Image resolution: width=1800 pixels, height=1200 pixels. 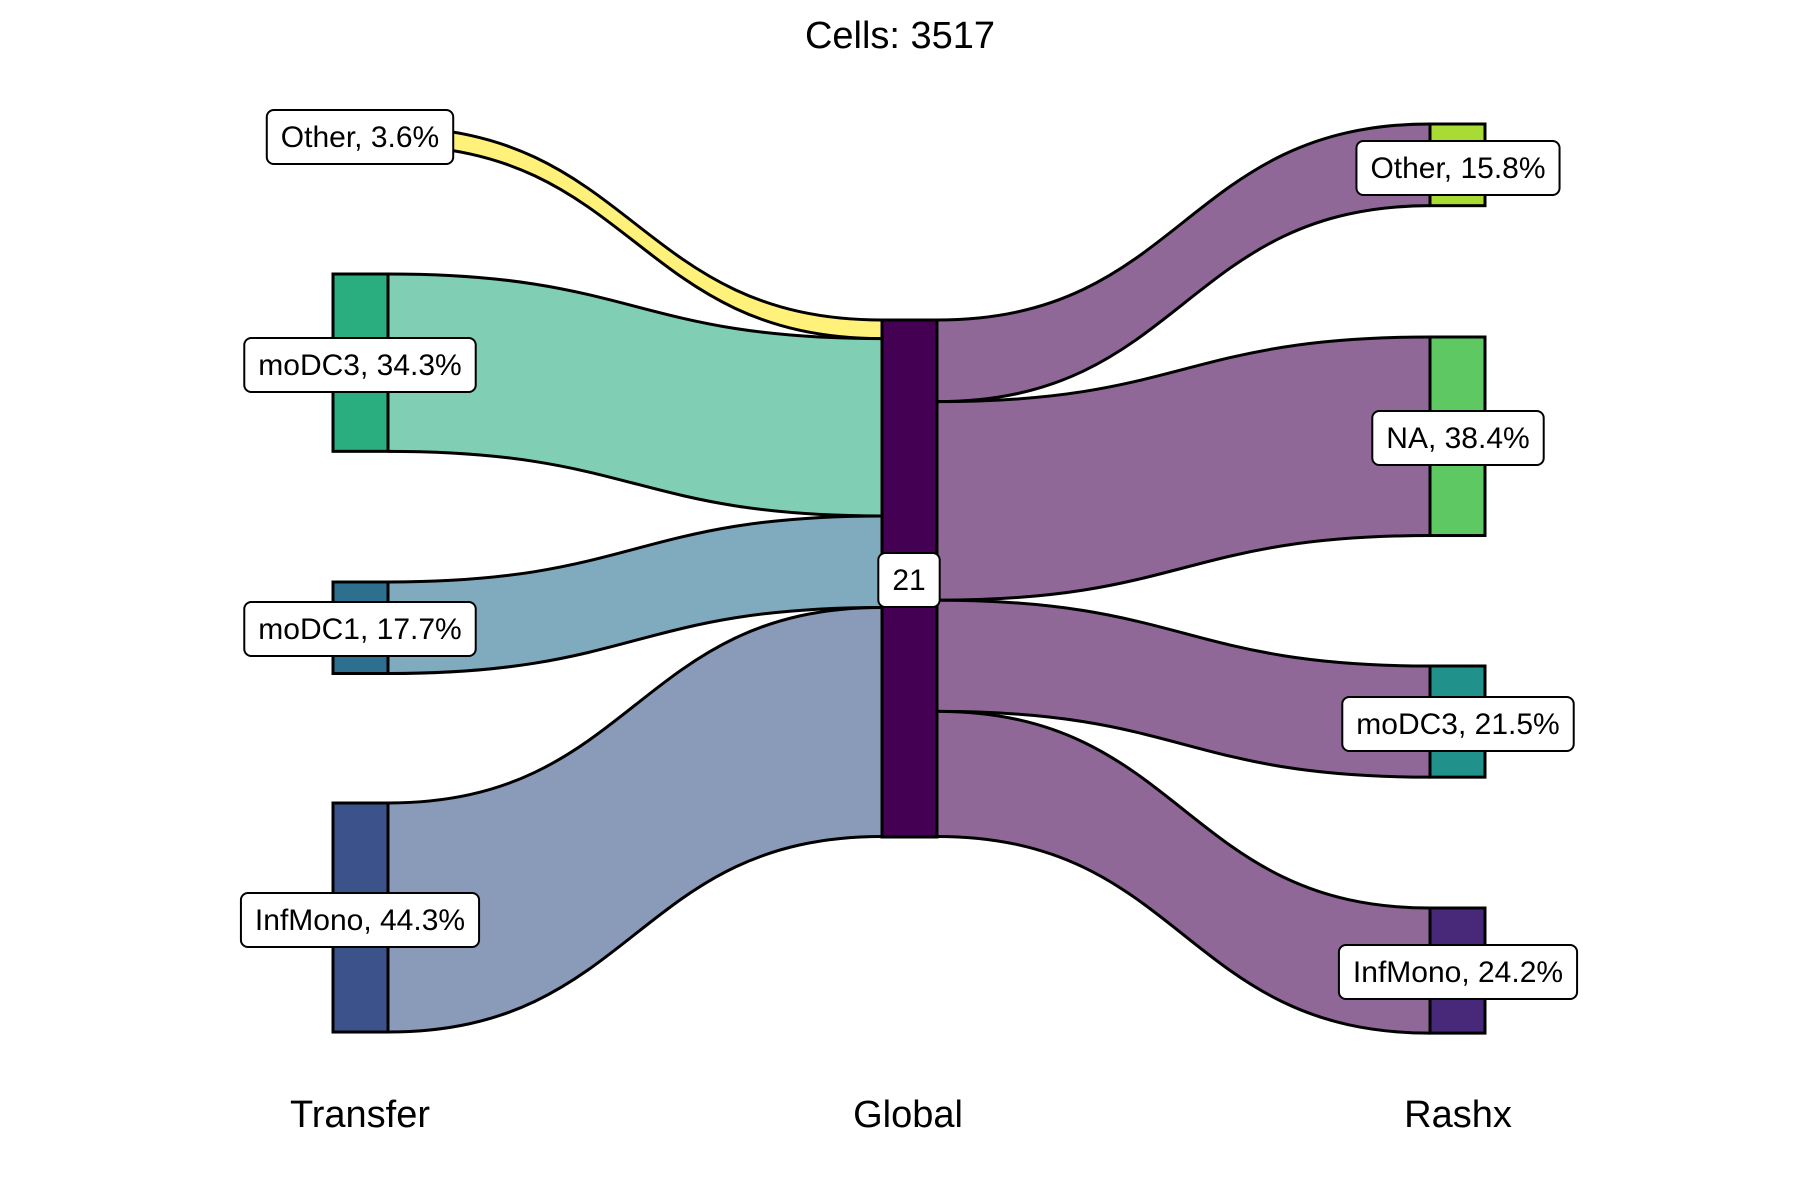 What do you see at coordinates (1183, 688) in the screenshot?
I see `flow-rashx-modc3` at bounding box center [1183, 688].